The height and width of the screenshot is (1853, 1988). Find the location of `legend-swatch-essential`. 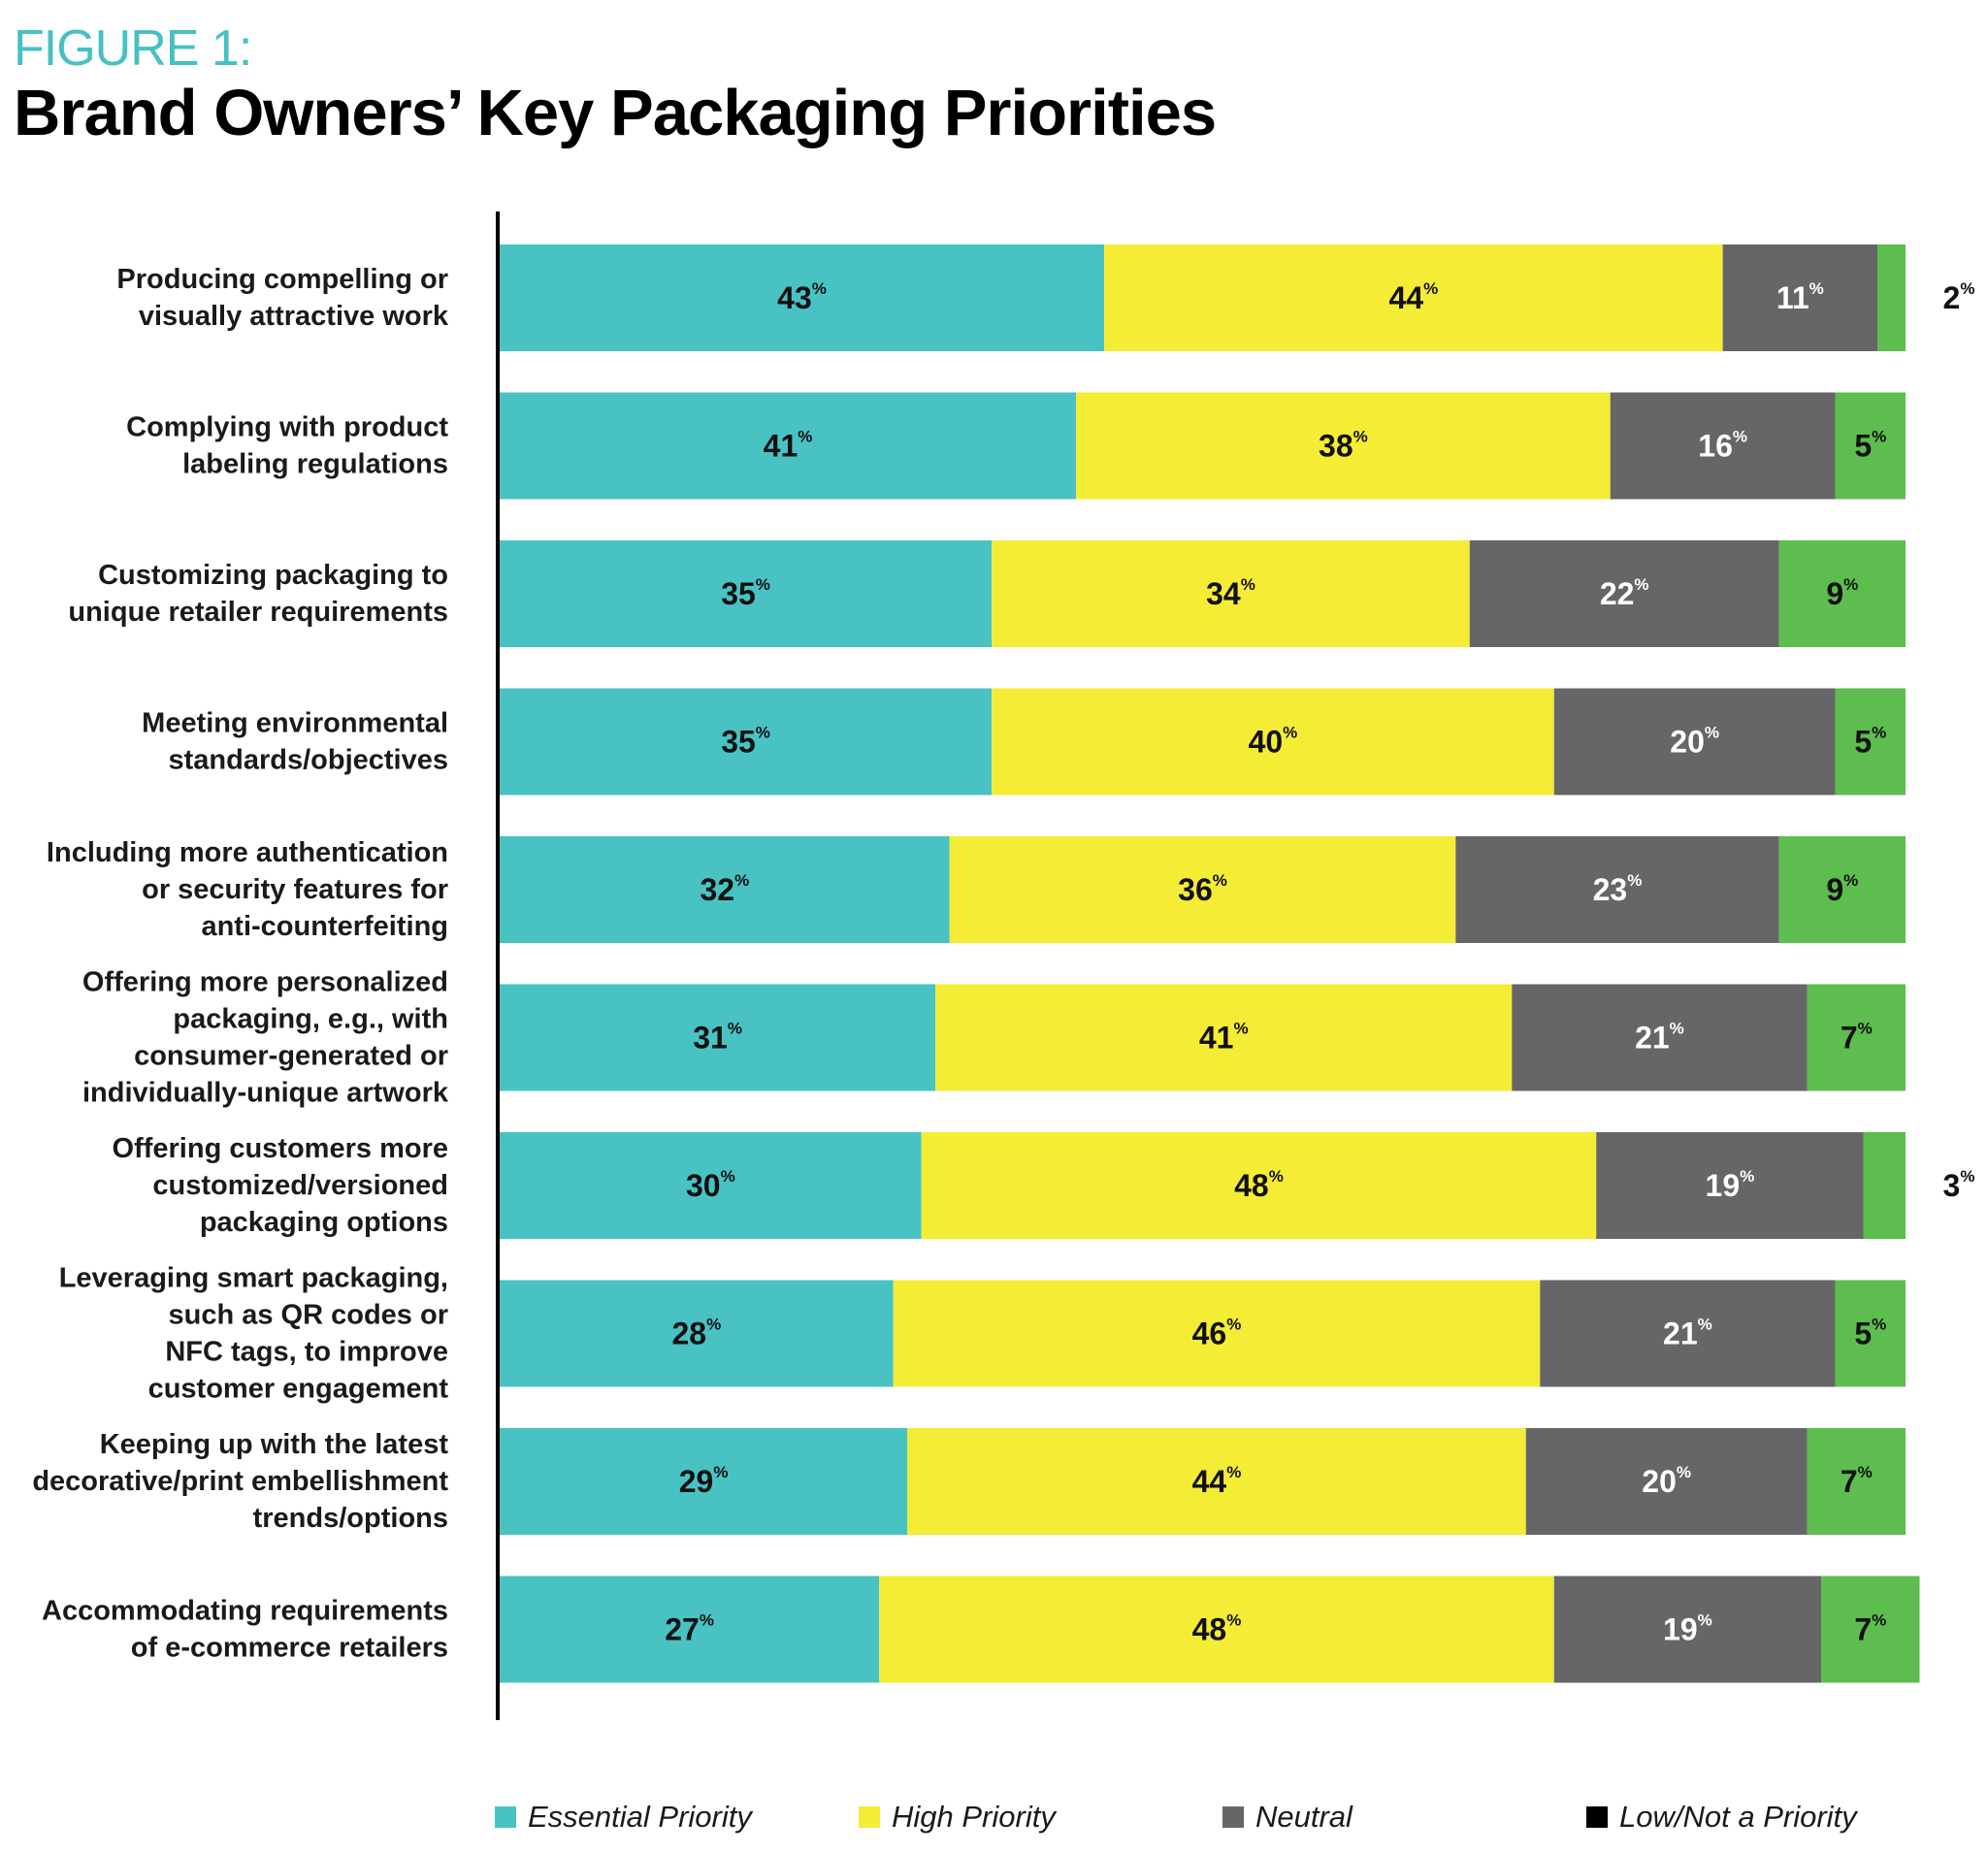

legend-swatch-essential is located at coordinates (506, 1817).